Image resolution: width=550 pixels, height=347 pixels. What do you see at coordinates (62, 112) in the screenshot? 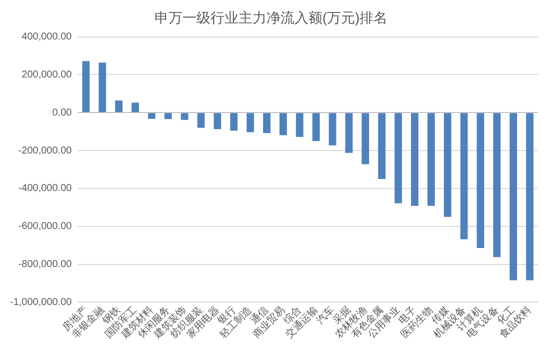
I see `y-tick-label: 0.00` at bounding box center [62, 112].